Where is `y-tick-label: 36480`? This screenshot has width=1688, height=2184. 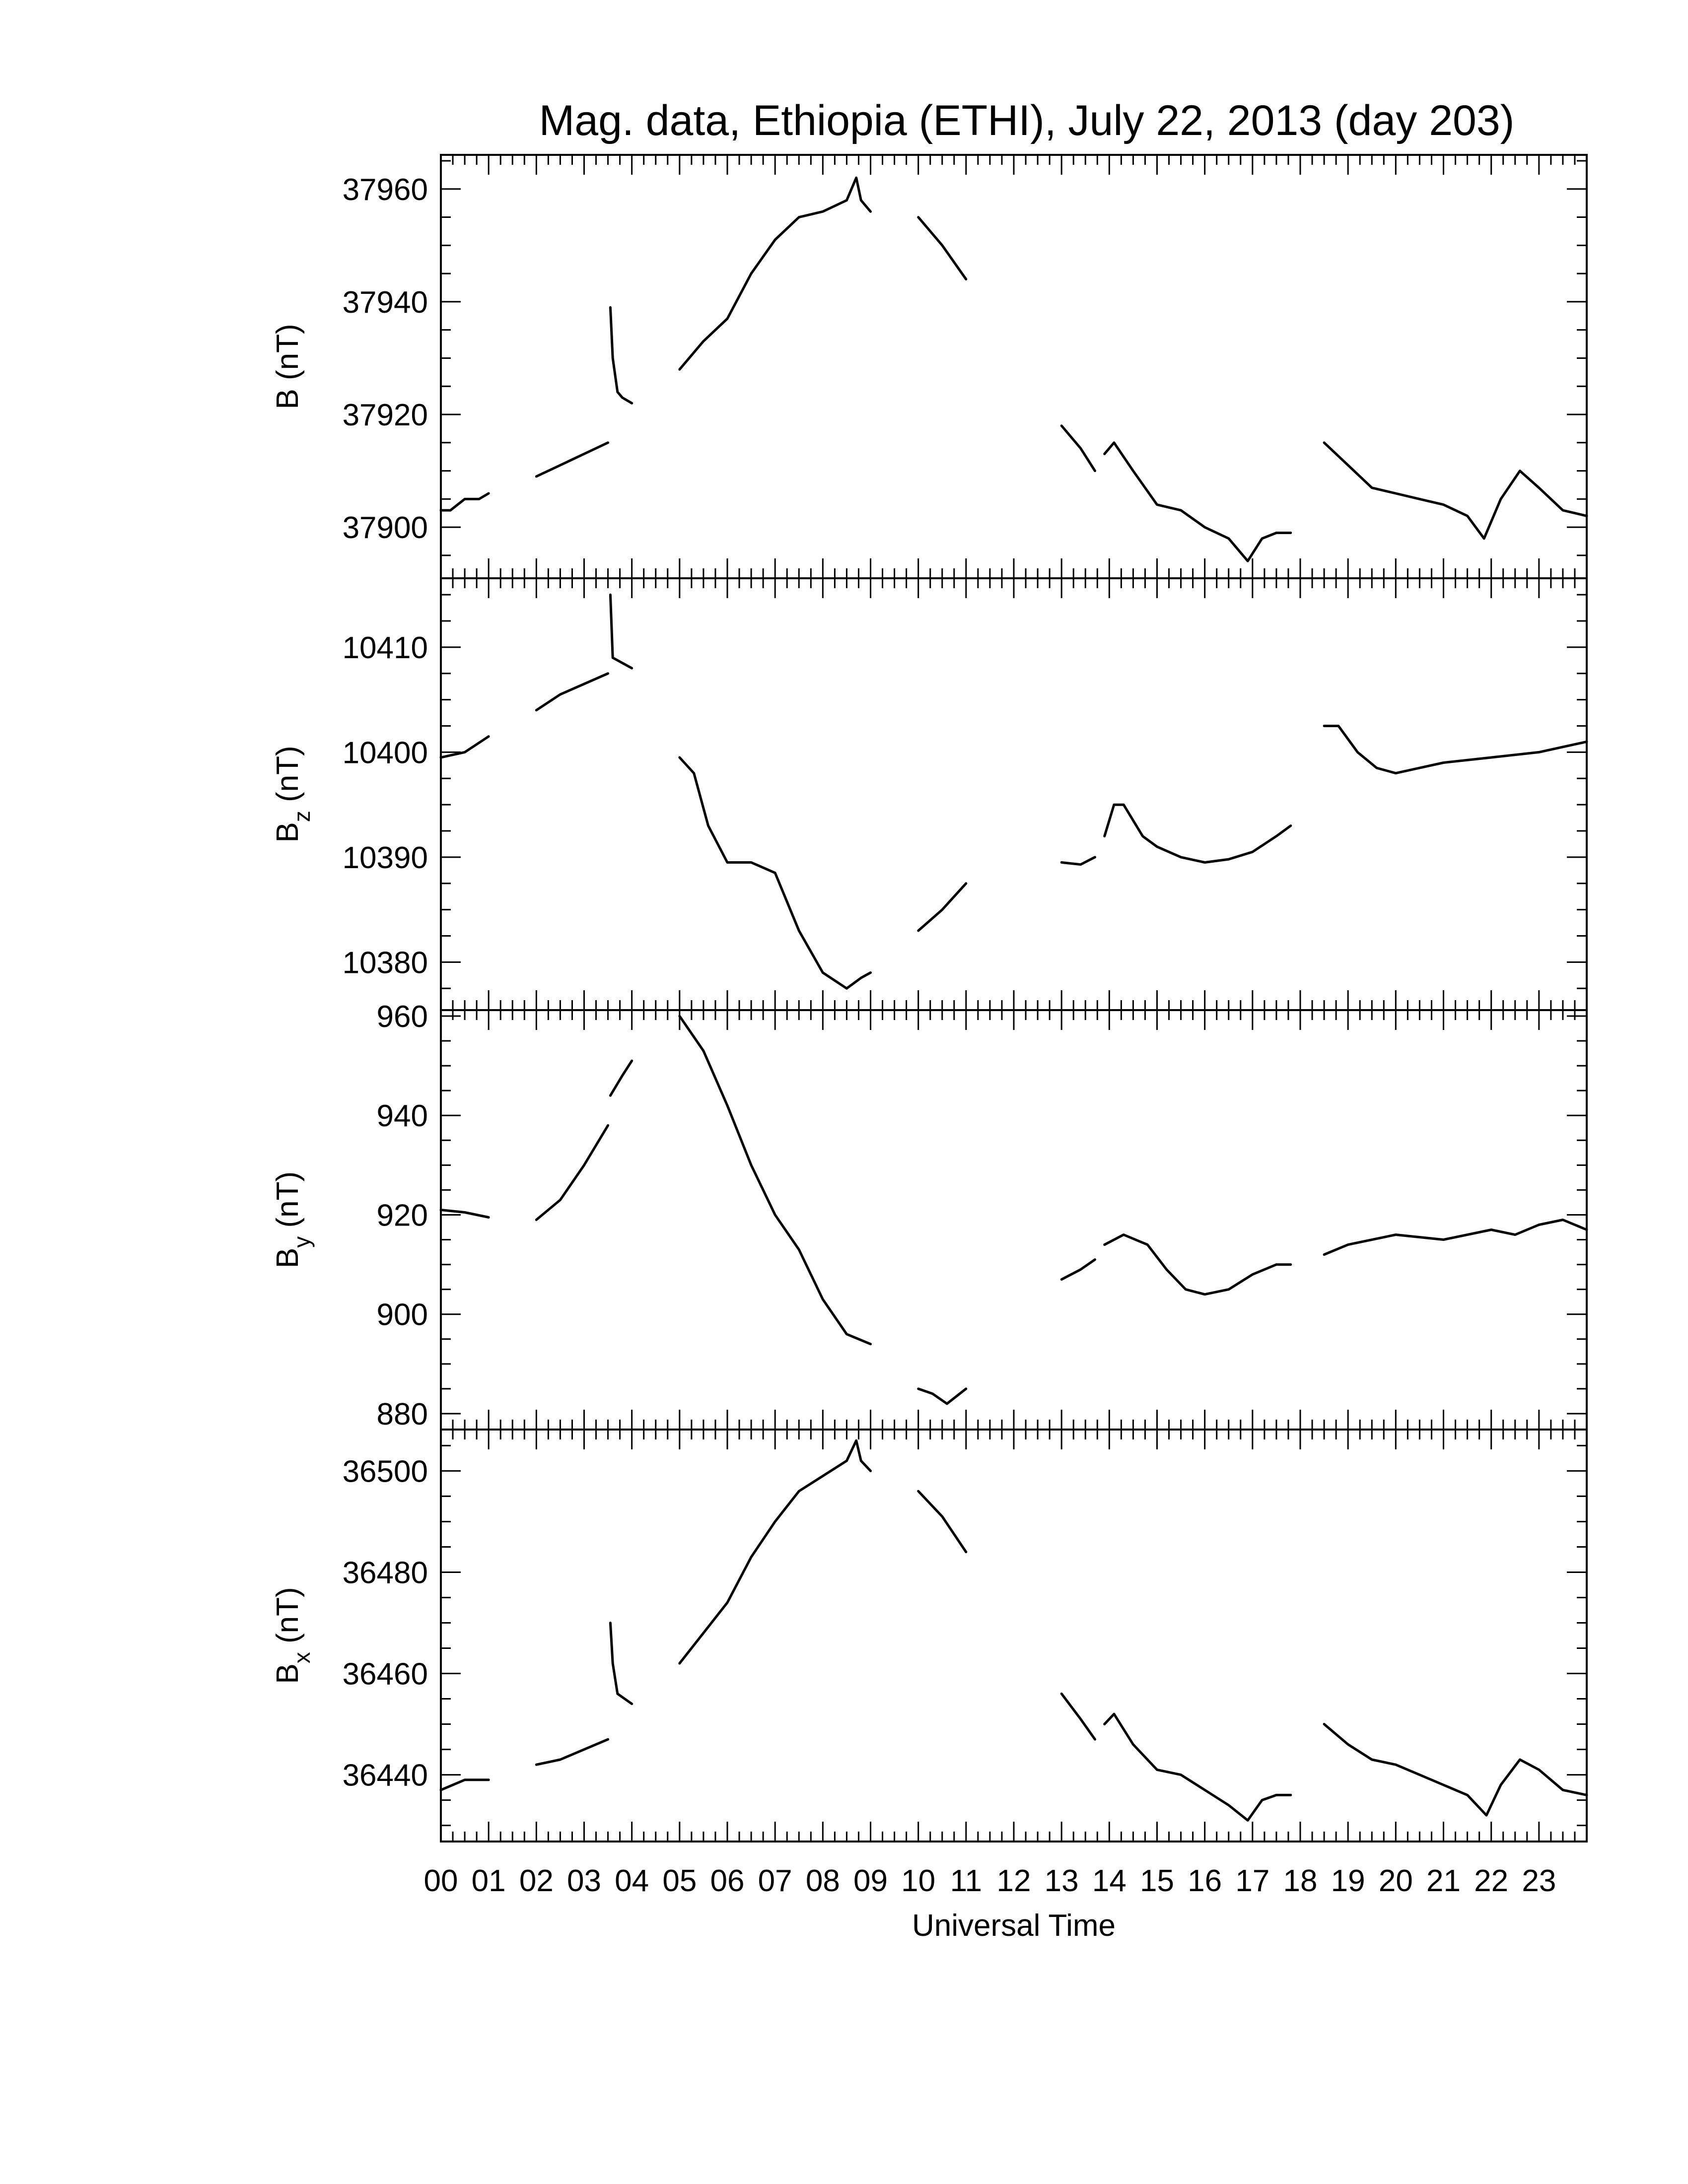 y-tick-label: 36480 is located at coordinates (385, 1573).